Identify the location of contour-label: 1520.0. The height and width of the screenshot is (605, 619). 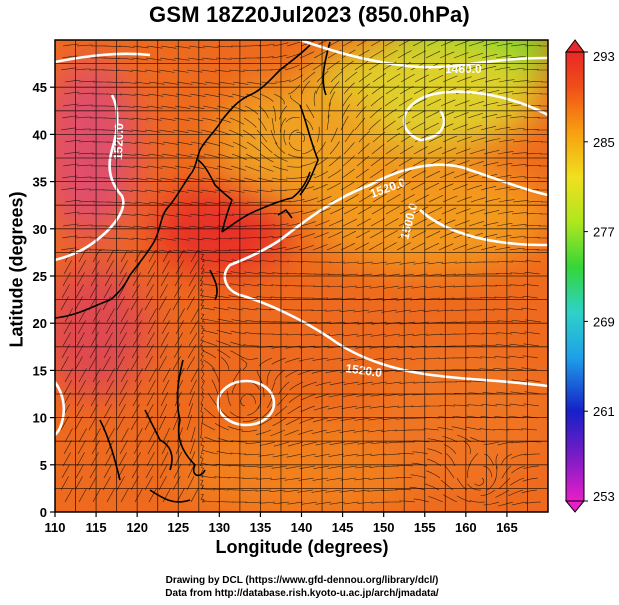
(118, 141).